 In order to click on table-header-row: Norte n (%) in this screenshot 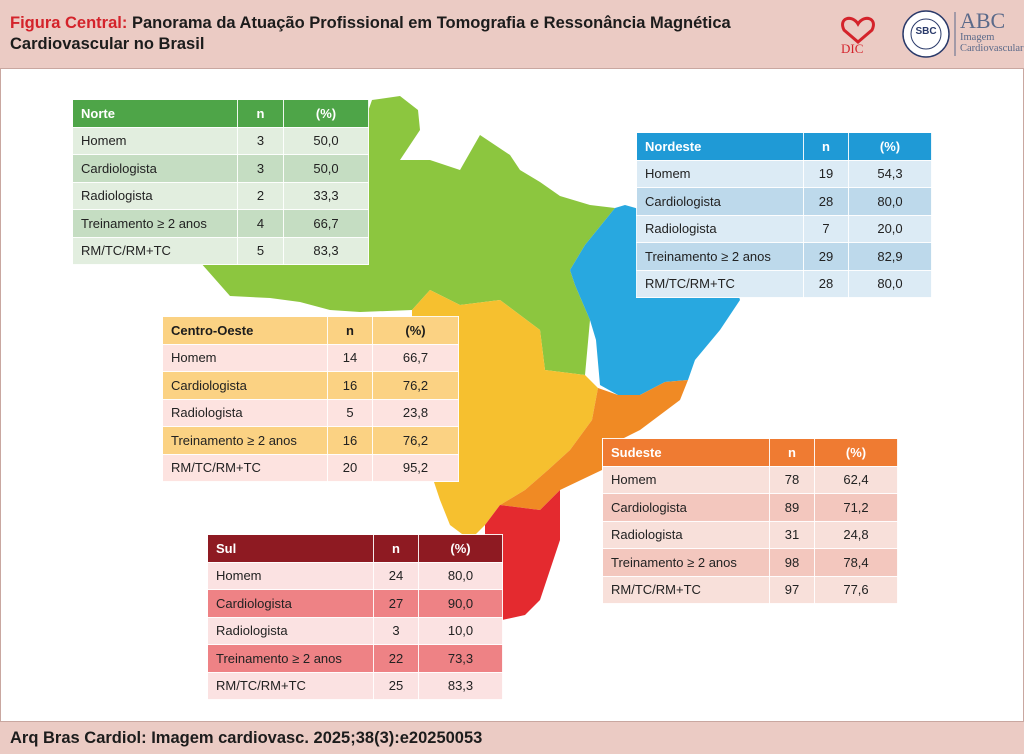, I will do `click(220, 113)`.